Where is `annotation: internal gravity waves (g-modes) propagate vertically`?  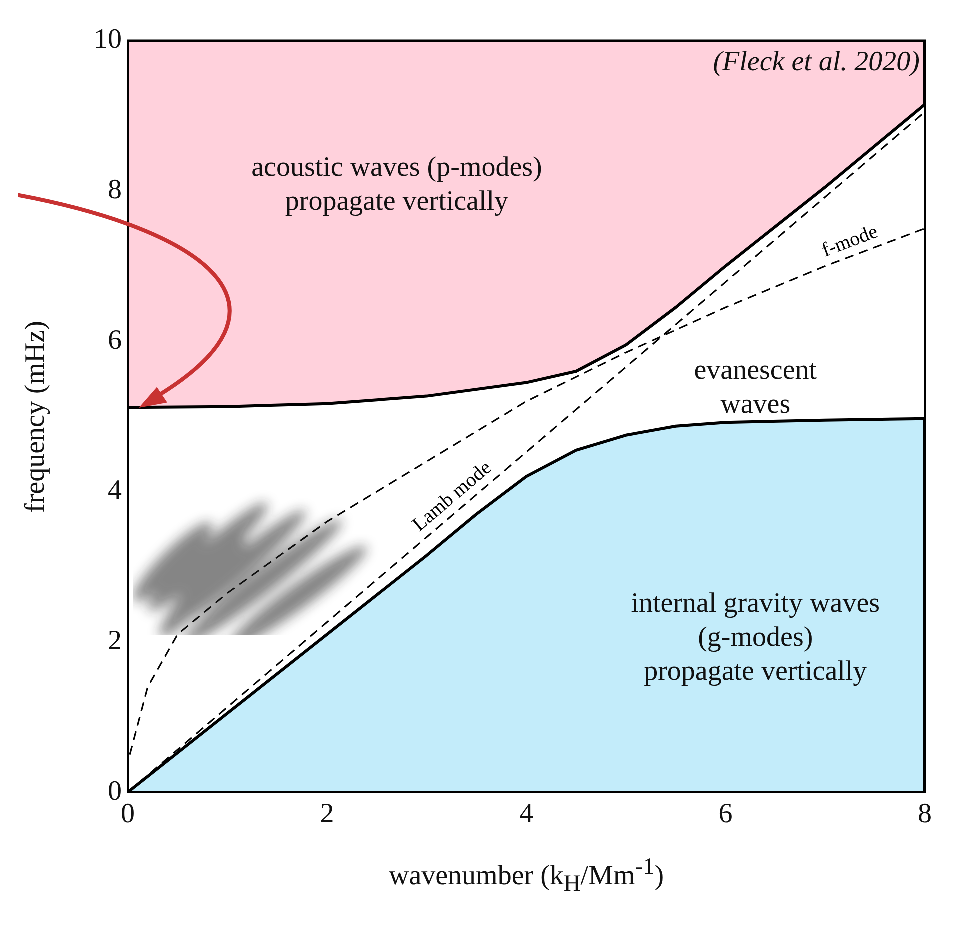
annotation: internal gravity waves (g-modes) propagate vertically is located at coordinates (755, 637).